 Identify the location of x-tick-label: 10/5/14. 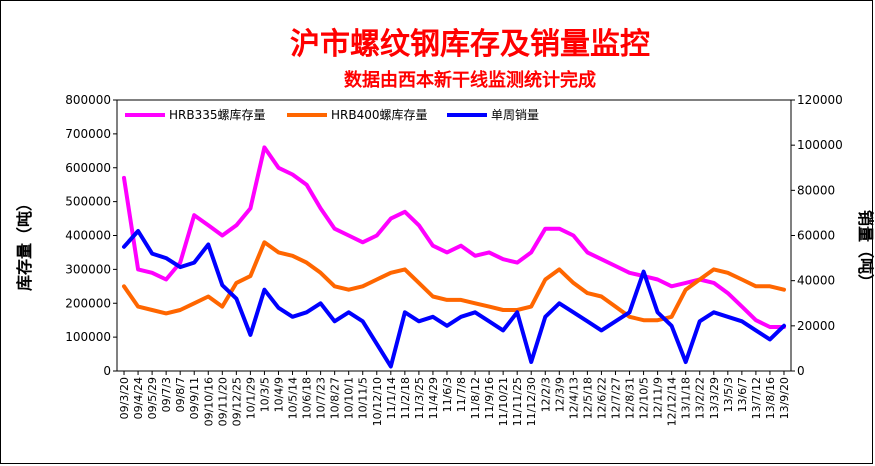
(293, 398).